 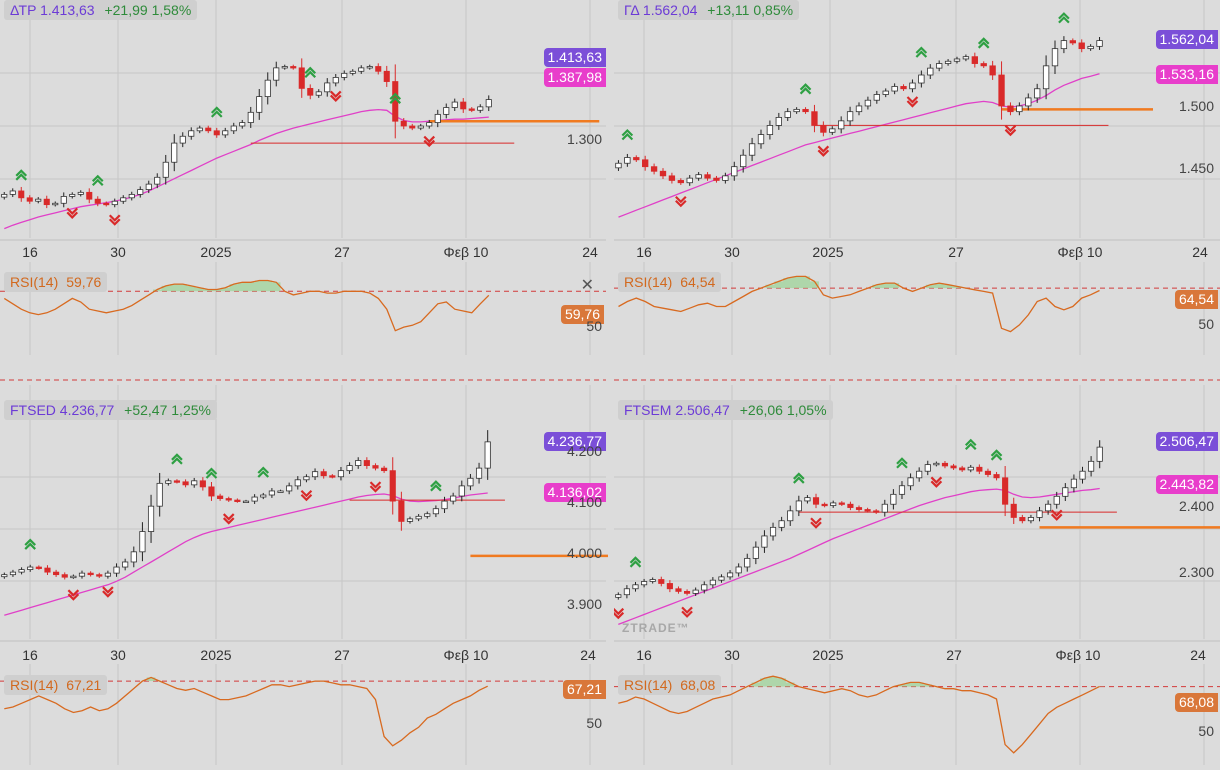 I want to click on close-icon: ✕, so click(x=587, y=285).